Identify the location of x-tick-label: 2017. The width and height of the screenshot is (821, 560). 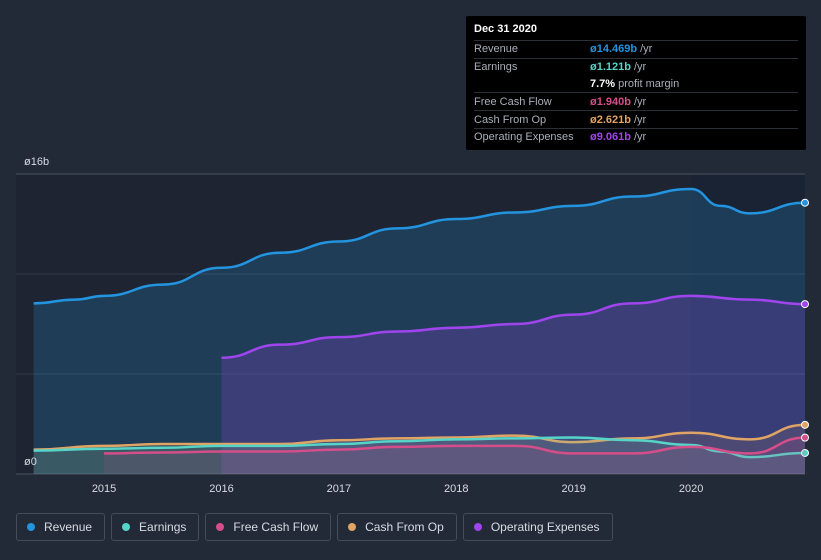
(339, 489).